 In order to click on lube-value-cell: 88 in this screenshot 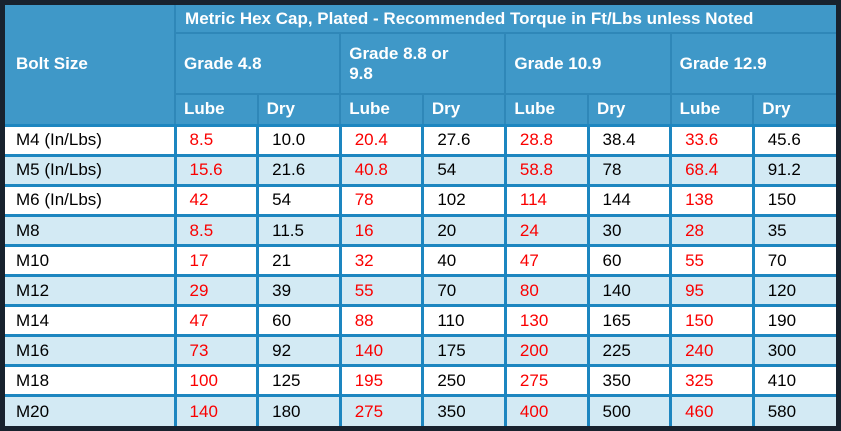, I will do `click(381, 321)`.